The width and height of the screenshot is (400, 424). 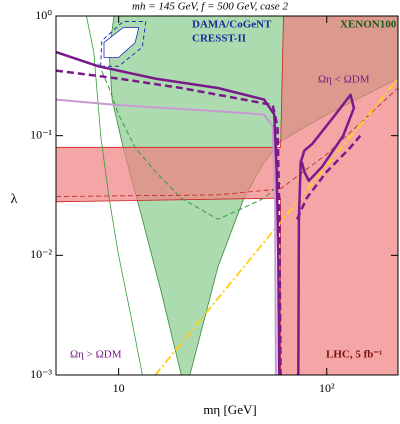 What do you see at coordinates (41, 254) in the screenshot?
I see `y-tick-label: 10⁻²` at bounding box center [41, 254].